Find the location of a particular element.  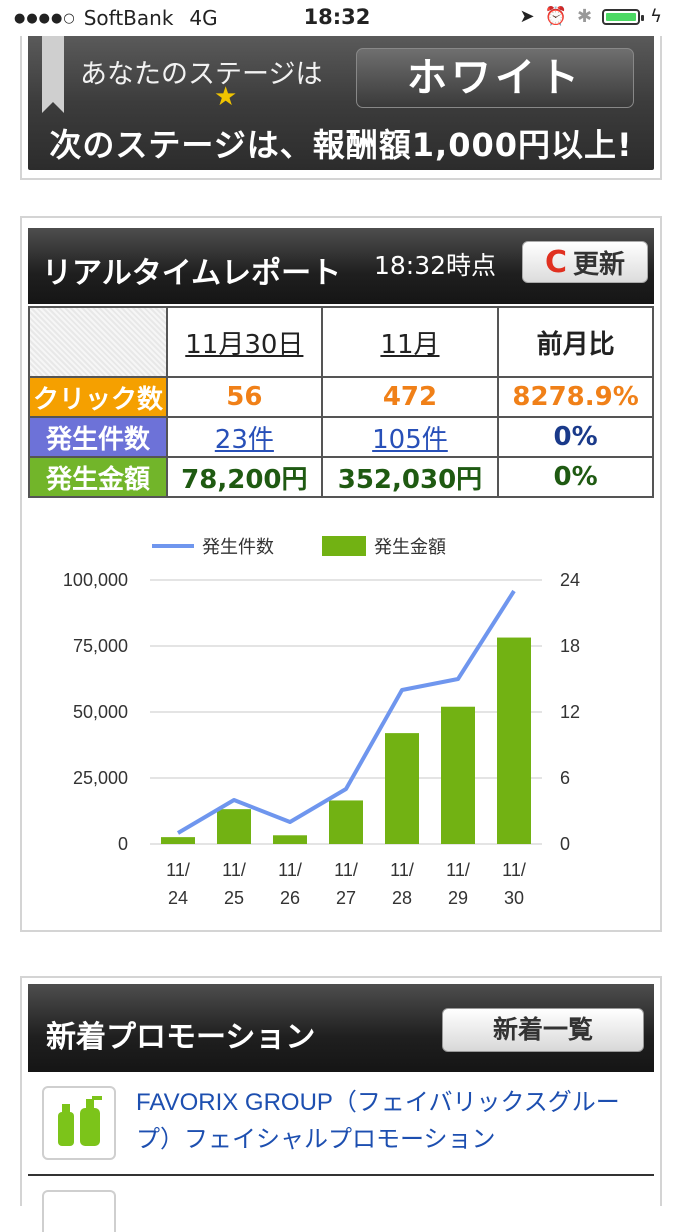

amount-month: 352,030円 is located at coordinates (410, 477).